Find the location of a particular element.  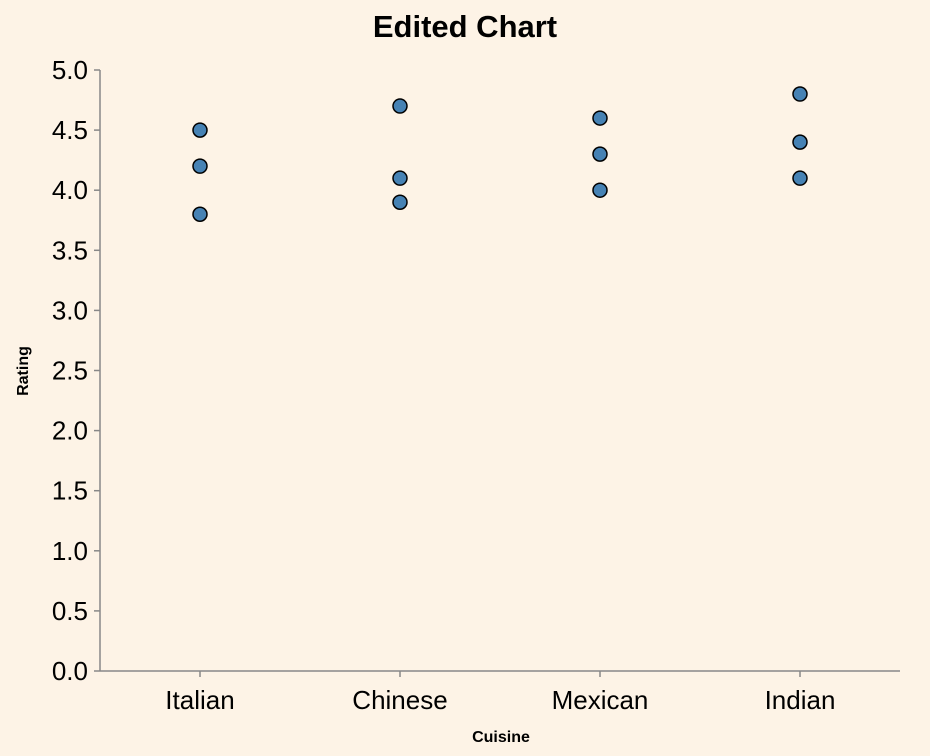

y-axis-title: Rating is located at coordinates (23, 371).